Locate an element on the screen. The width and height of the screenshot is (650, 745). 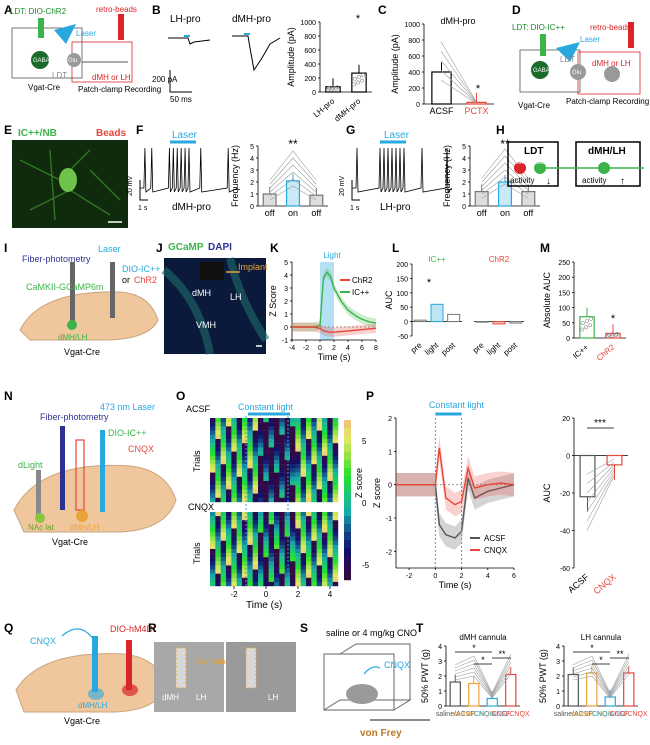
target-label: dMH/LH is located at coordinates (73, 337).